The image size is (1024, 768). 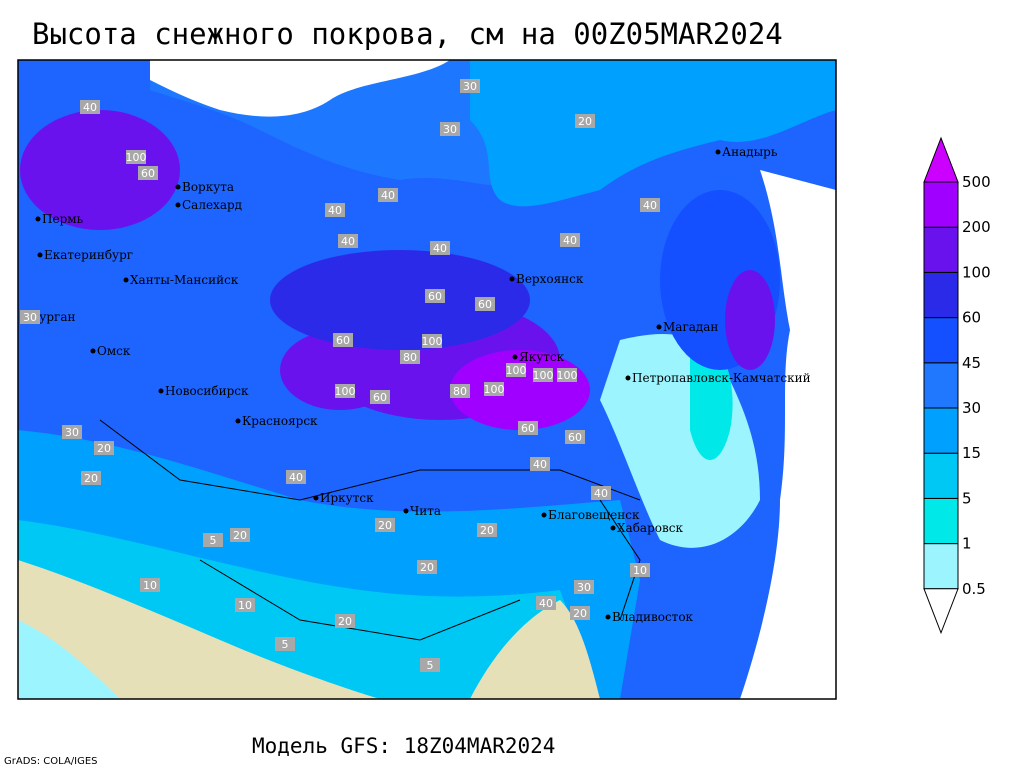 What do you see at coordinates (967, 498) in the screenshot?
I see `colorbar-label: 5` at bounding box center [967, 498].